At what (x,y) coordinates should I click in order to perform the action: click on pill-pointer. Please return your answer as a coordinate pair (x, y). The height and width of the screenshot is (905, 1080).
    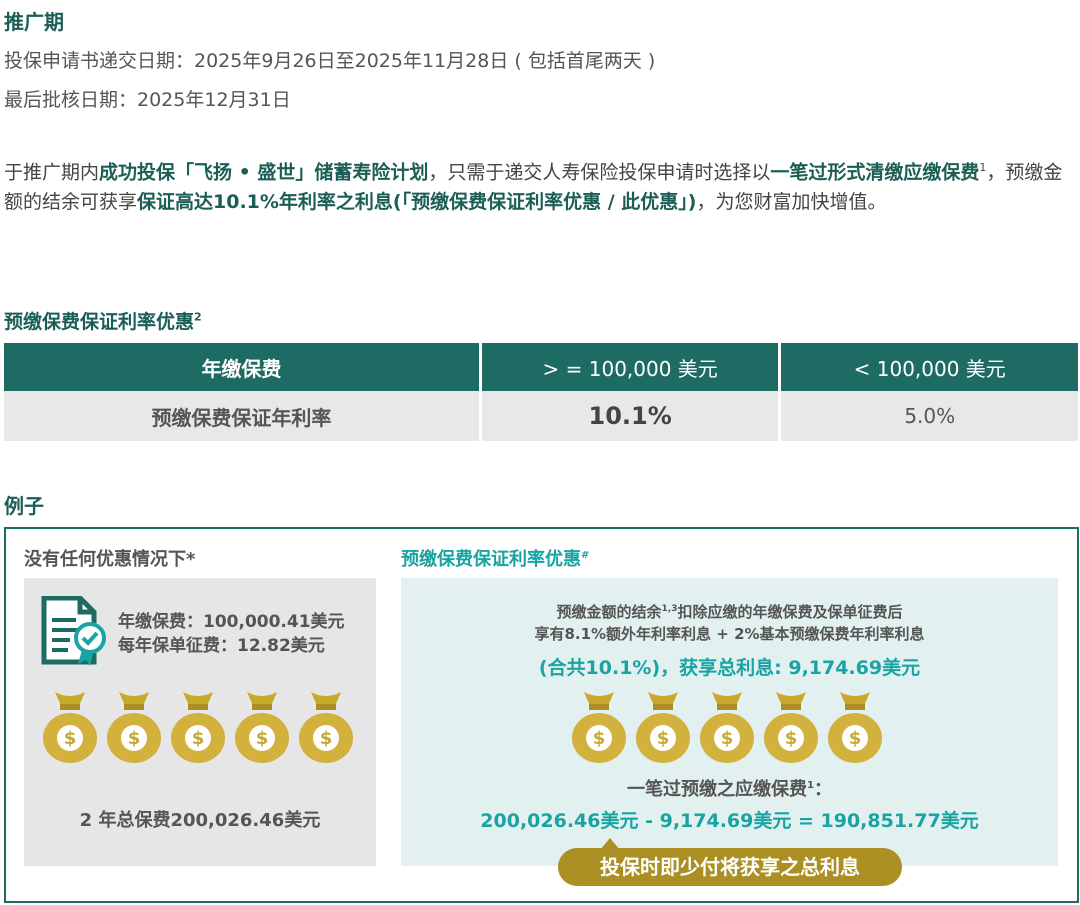
    Looking at the image, I should click on (610, 844).